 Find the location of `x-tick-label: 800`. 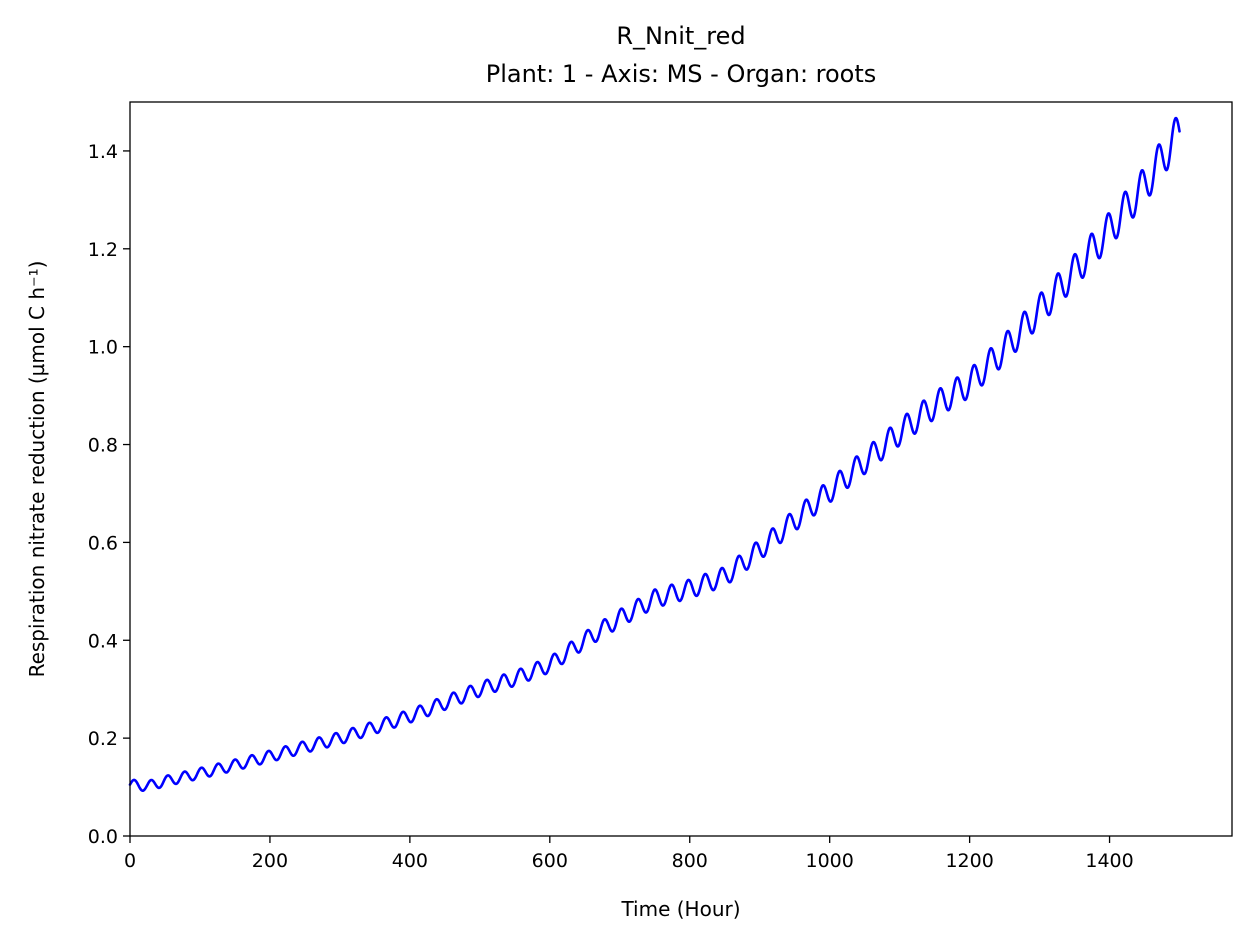

x-tick-label: 800 is located at coordinates (690, 861).